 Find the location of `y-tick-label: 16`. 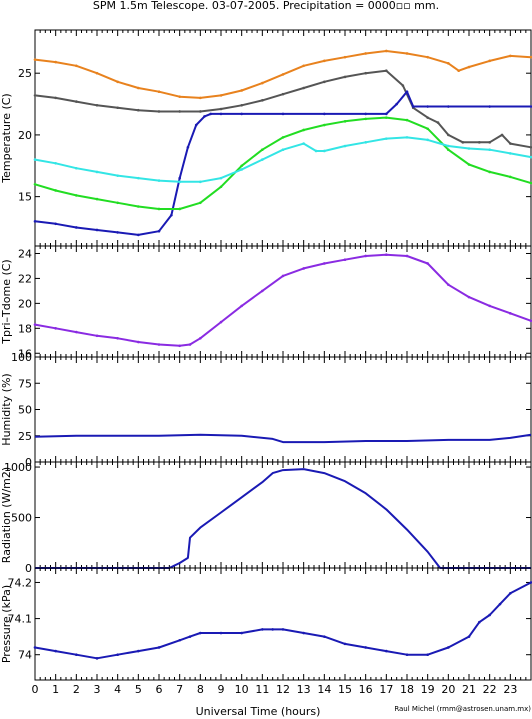

y-tick-label: 16 is located at coordinates (25, 353).